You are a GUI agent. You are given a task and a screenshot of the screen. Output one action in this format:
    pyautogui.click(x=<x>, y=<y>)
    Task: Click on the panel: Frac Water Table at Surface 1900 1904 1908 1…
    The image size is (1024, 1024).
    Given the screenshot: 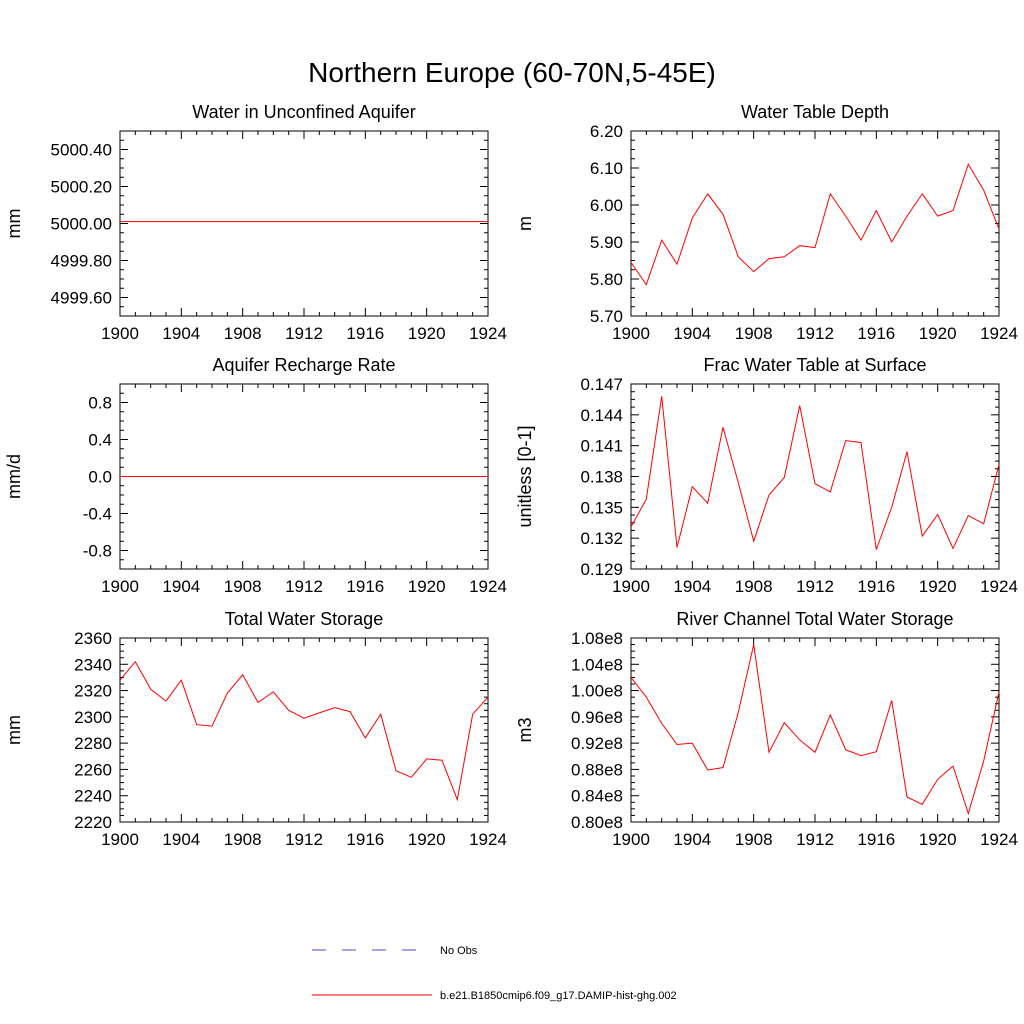 What is the action you would take?
    pyautogui.click(x=766, y=475)
    